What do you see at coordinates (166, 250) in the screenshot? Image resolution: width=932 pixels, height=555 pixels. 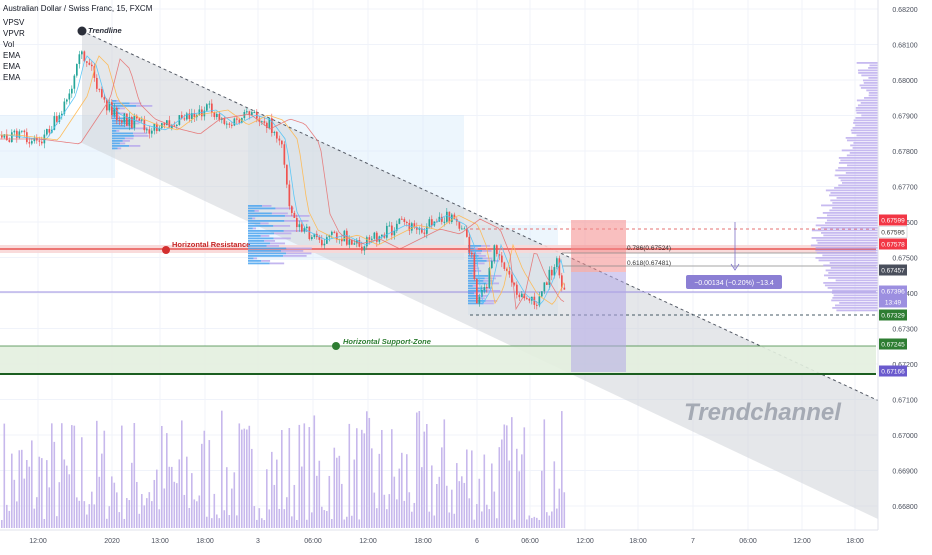 I see `resistance-marker-dot` at bounding box center [166, 250].